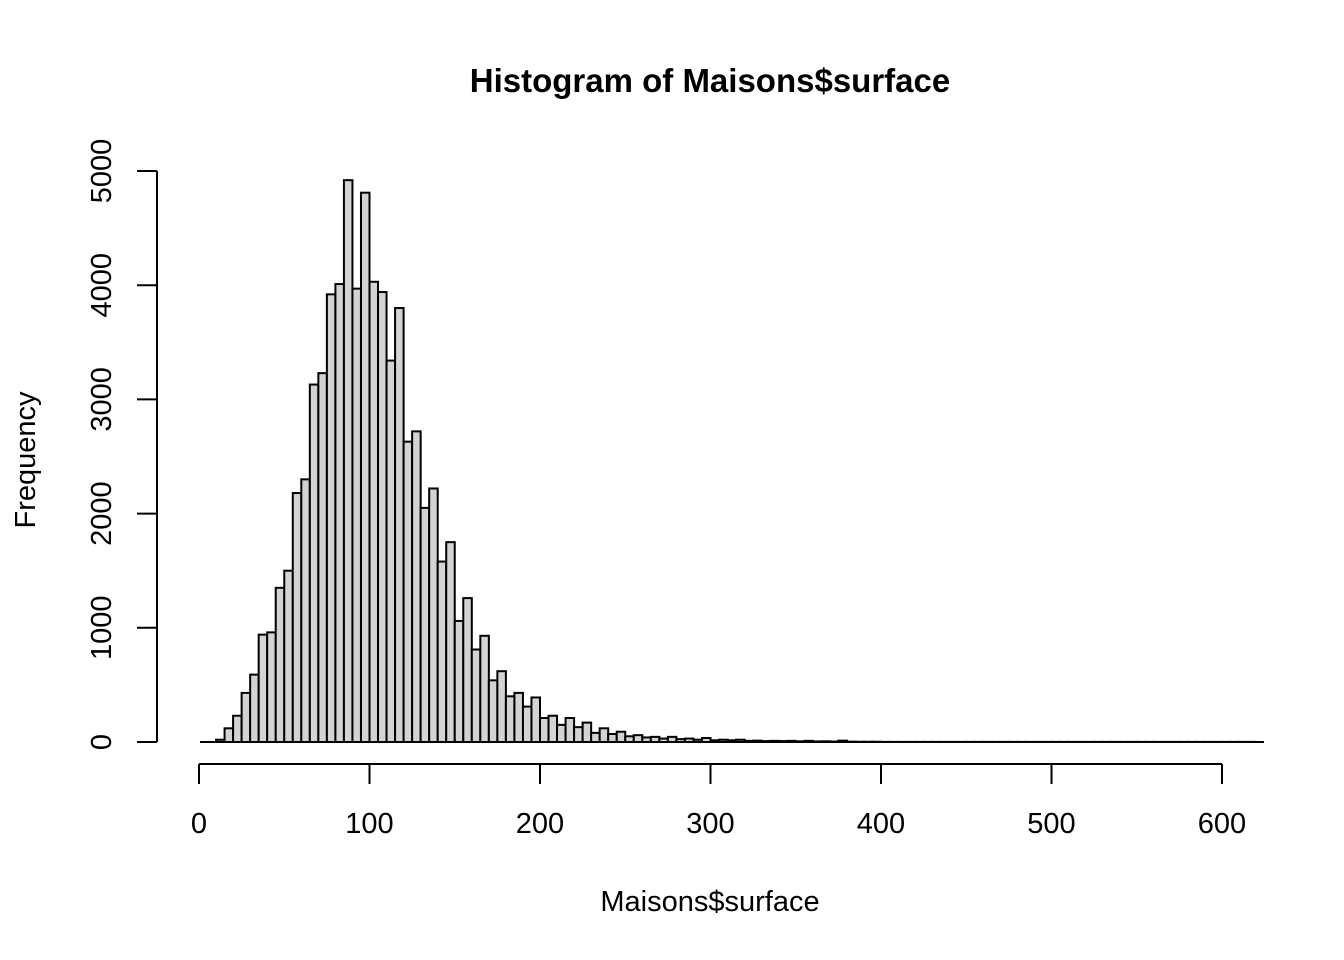 Image resolution: width=1344 pixels, height=960 pixels. What do you see at coordinates (102, 742) in the screenshot?
I see `y-tick-label: 0` at bounding box center [102, 742].